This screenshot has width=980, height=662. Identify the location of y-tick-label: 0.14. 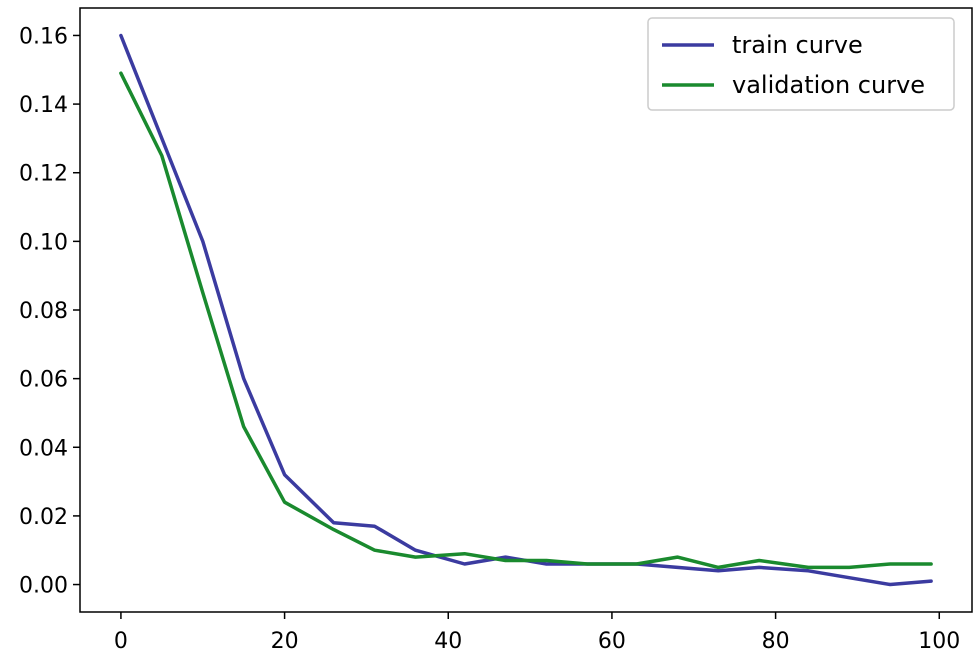
(43, 105).